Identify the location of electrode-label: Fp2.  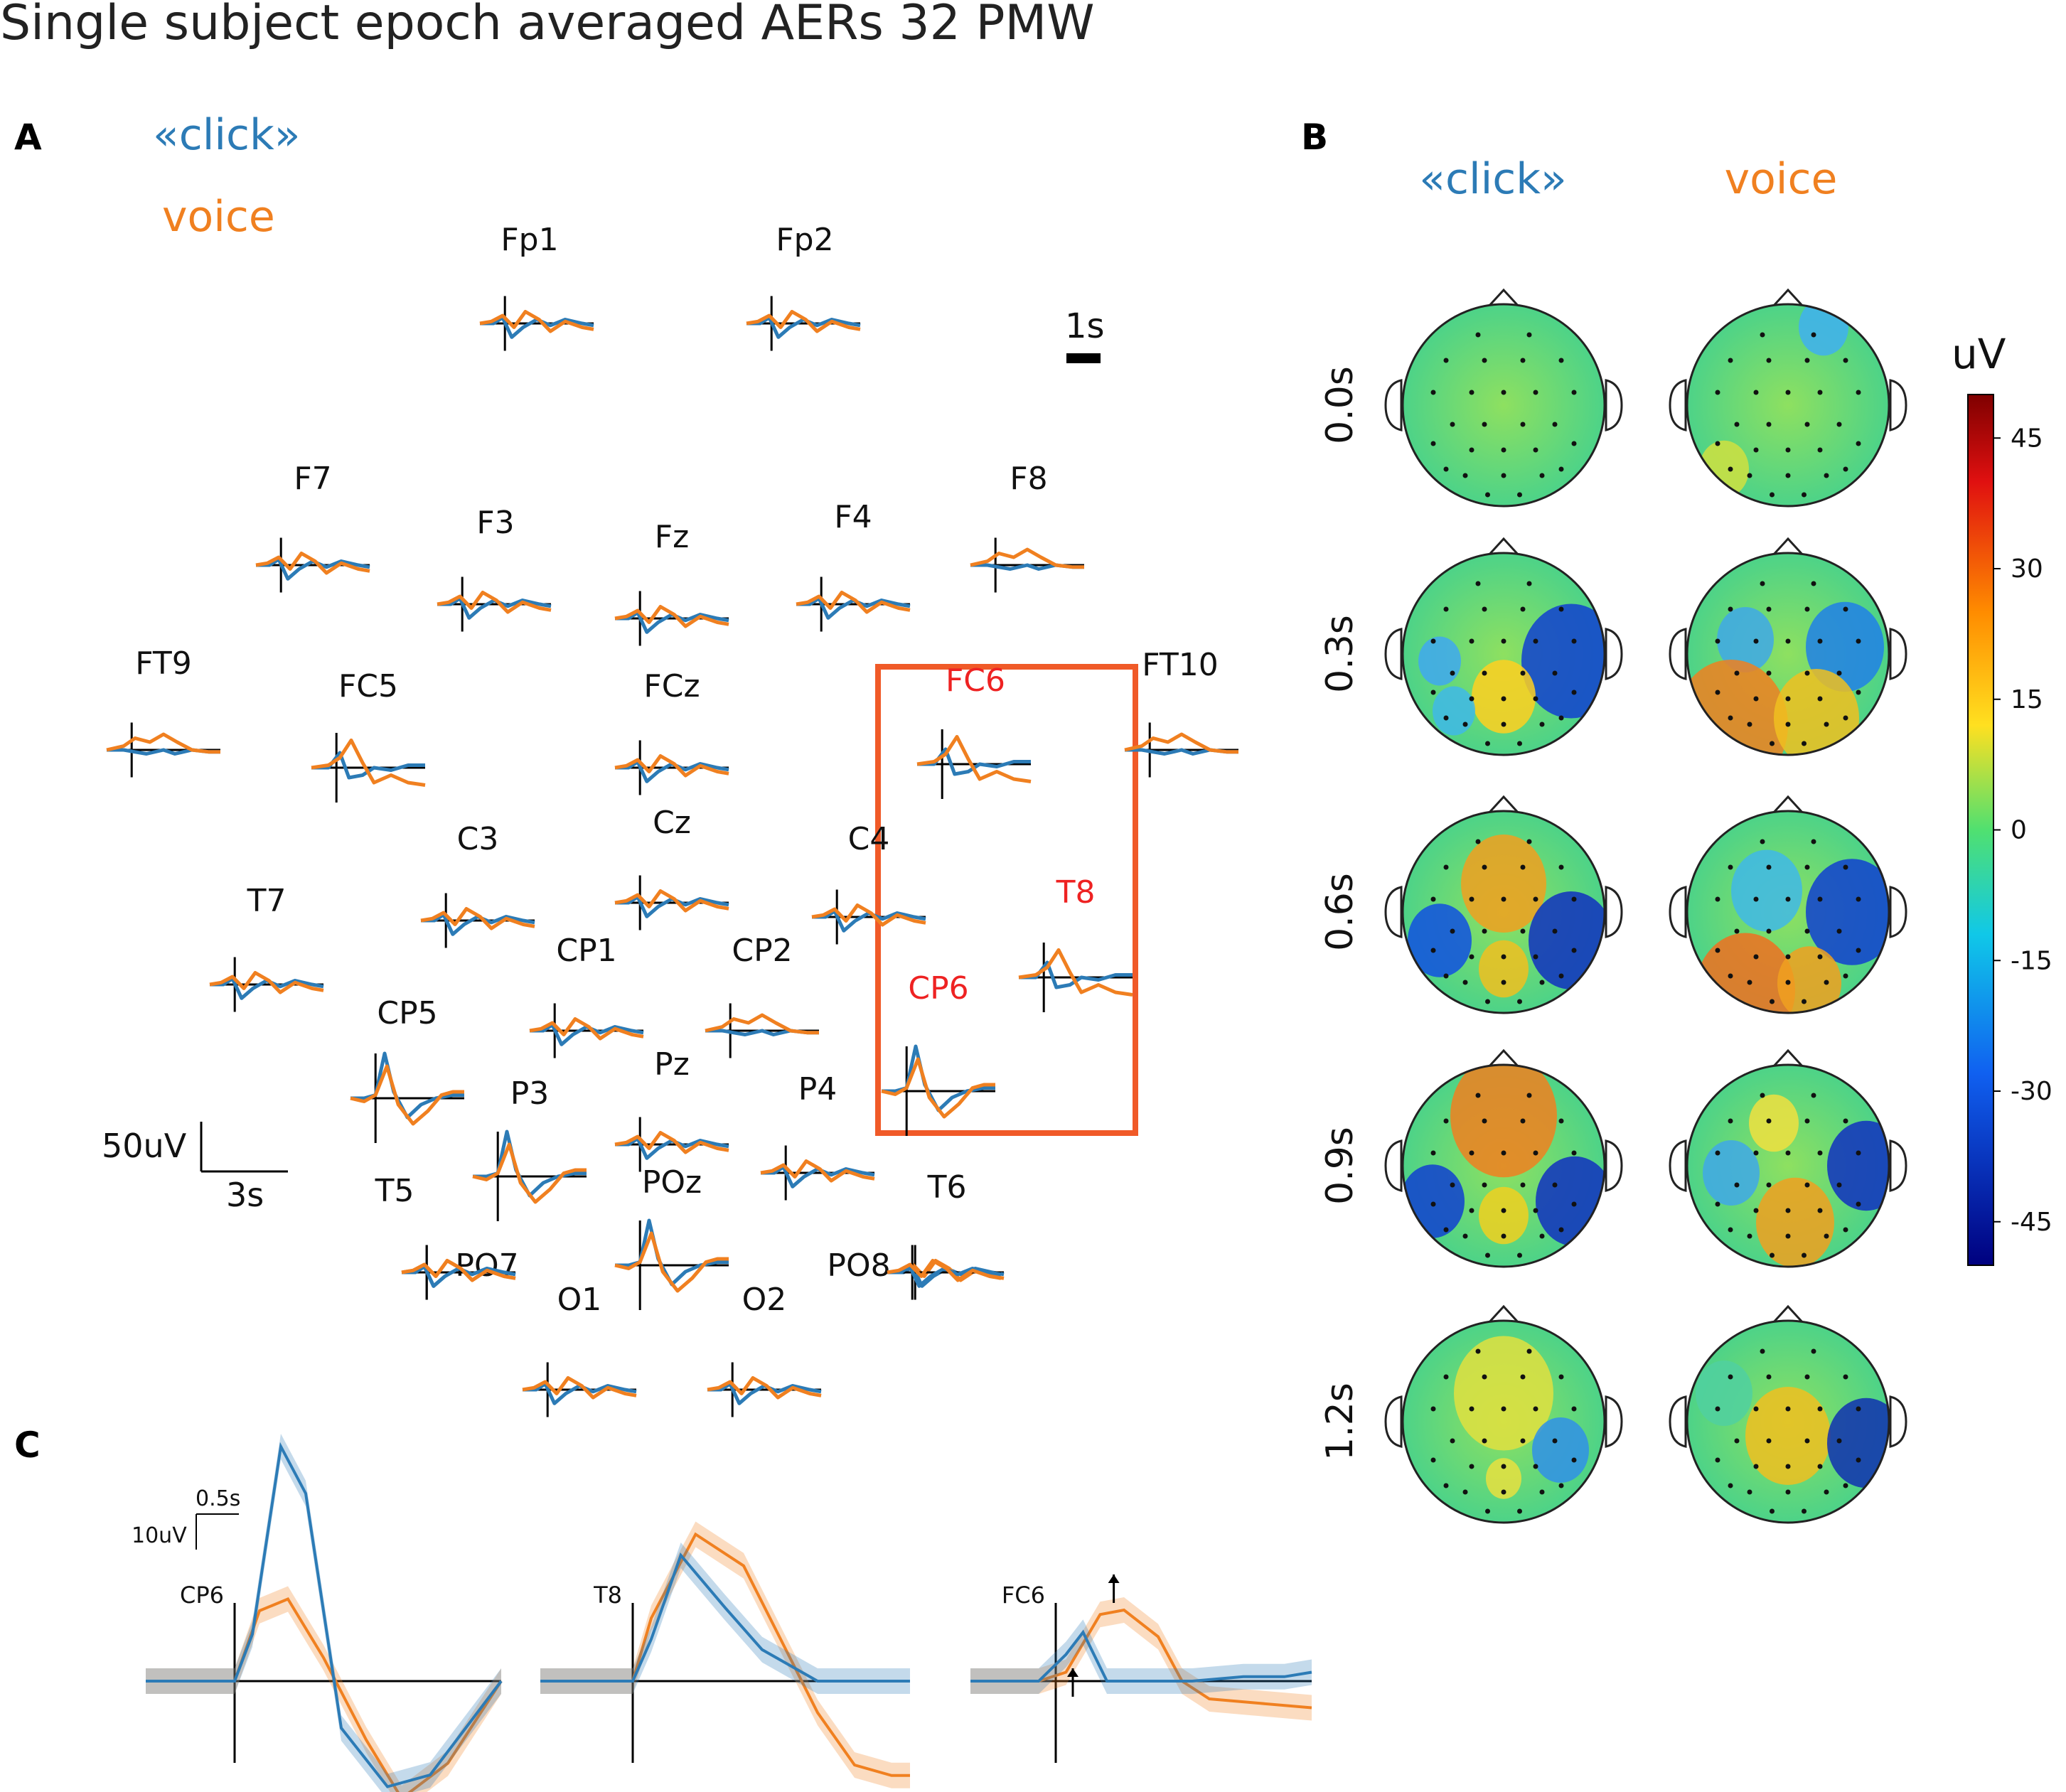
(804, 240).